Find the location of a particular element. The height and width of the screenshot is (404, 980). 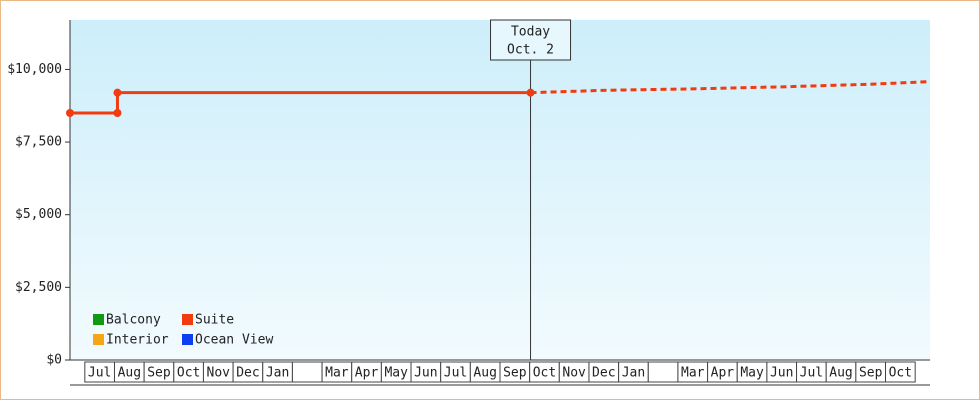

today-box is located at coordinates (531, 40).